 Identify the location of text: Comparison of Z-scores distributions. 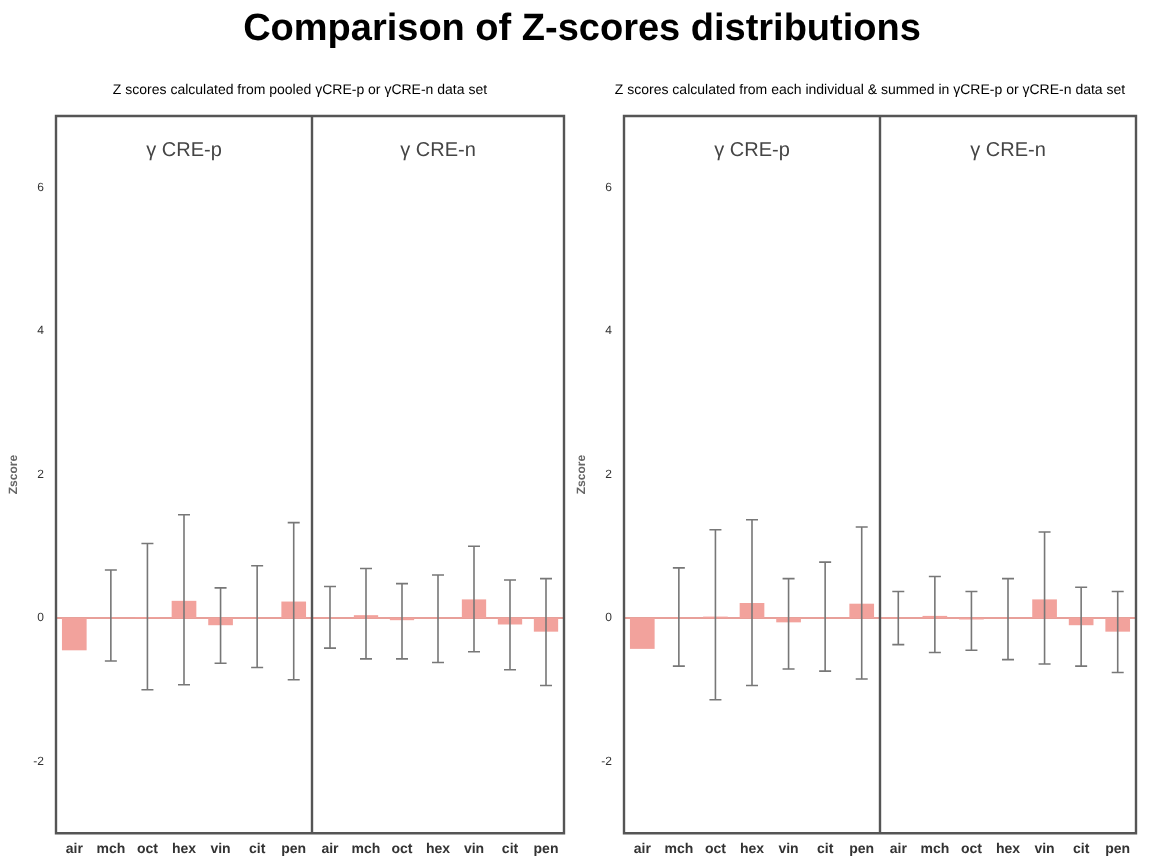
(582, 30).